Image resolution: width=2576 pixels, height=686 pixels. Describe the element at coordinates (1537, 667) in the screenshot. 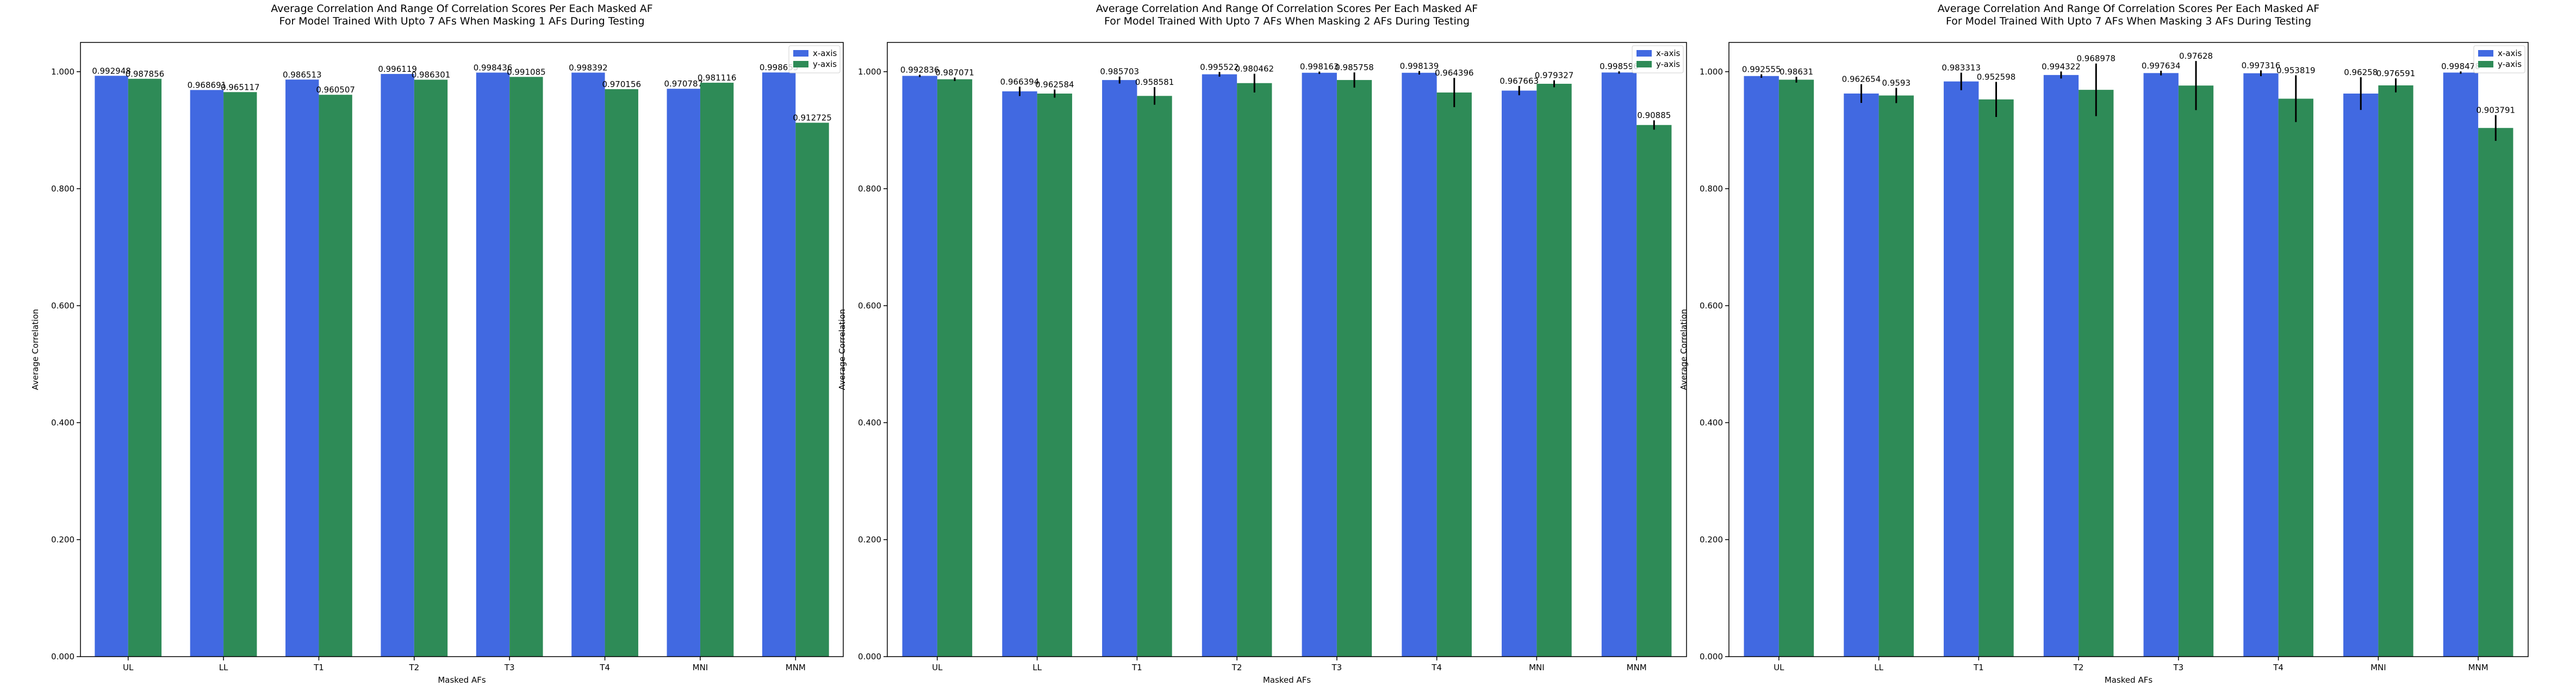

I see `x-tick-label-MNI: MNI` at that location.